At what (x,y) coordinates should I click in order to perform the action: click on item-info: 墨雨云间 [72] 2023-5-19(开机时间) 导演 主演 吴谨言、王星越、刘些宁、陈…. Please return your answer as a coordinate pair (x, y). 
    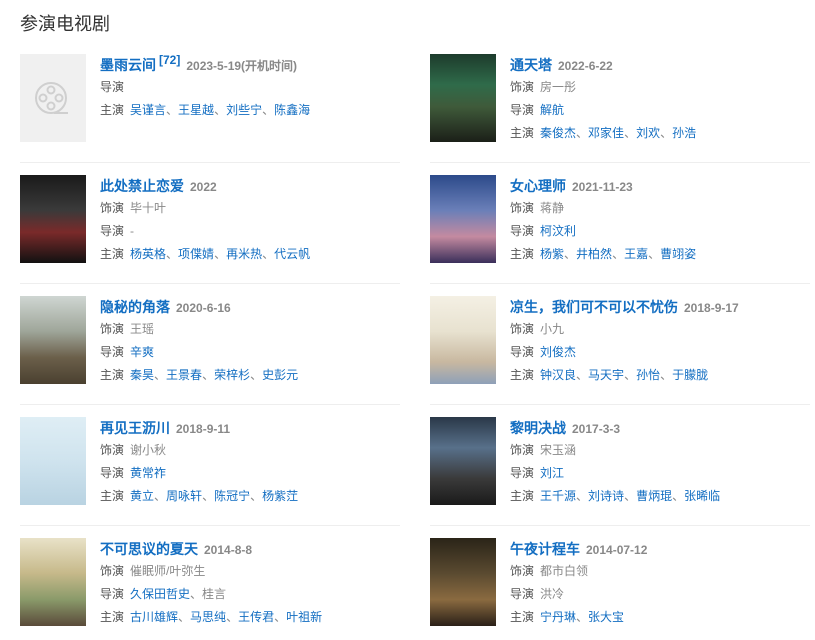
    Looking at the image, I should click on (250, 87).